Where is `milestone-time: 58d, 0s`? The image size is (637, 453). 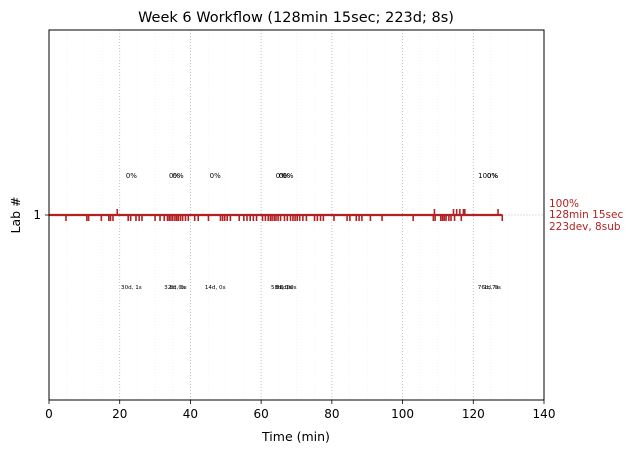 milestone-time: 58d, 0s is located at coordinates (281, 288).